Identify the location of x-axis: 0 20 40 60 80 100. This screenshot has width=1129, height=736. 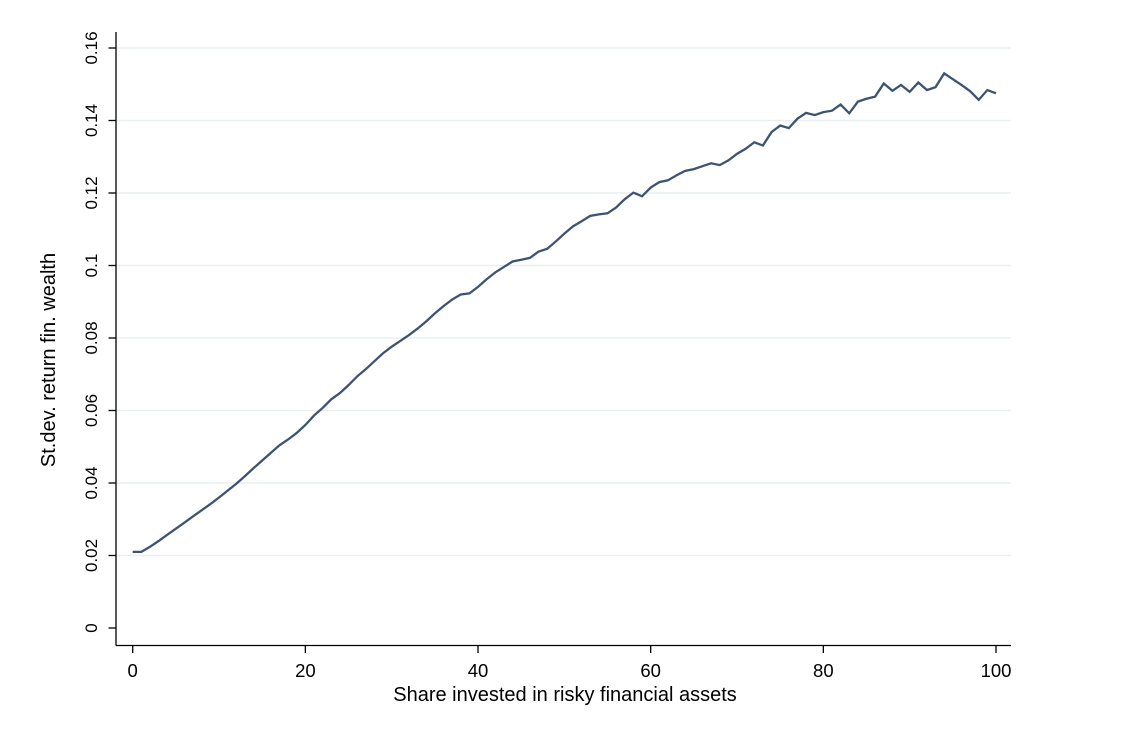
(564, 662).